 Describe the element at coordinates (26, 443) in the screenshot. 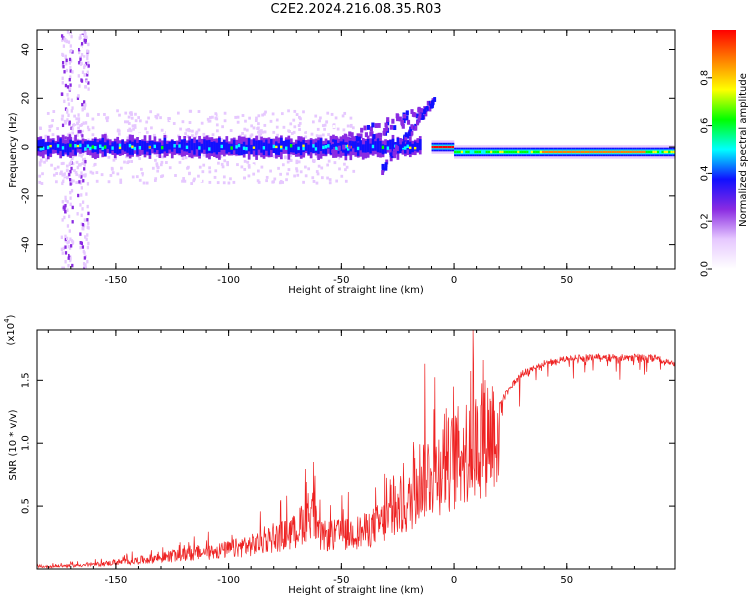

I see `y-tick-label: 1.0` at that location.